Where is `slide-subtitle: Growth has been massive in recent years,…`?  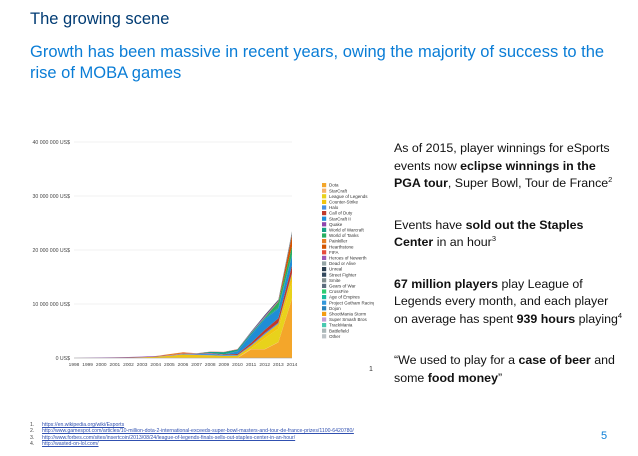
slide-subtitle: Growth has been massive in recent years,… is located at coordinates (317, 62).